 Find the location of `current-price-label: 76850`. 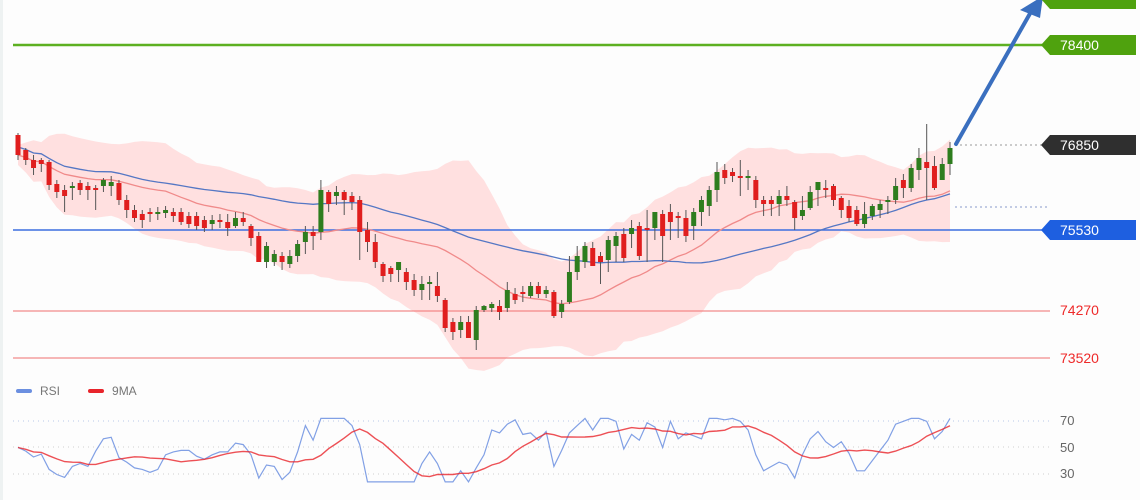

current-price-label: 76850 is located at coordinates (1088, 145).